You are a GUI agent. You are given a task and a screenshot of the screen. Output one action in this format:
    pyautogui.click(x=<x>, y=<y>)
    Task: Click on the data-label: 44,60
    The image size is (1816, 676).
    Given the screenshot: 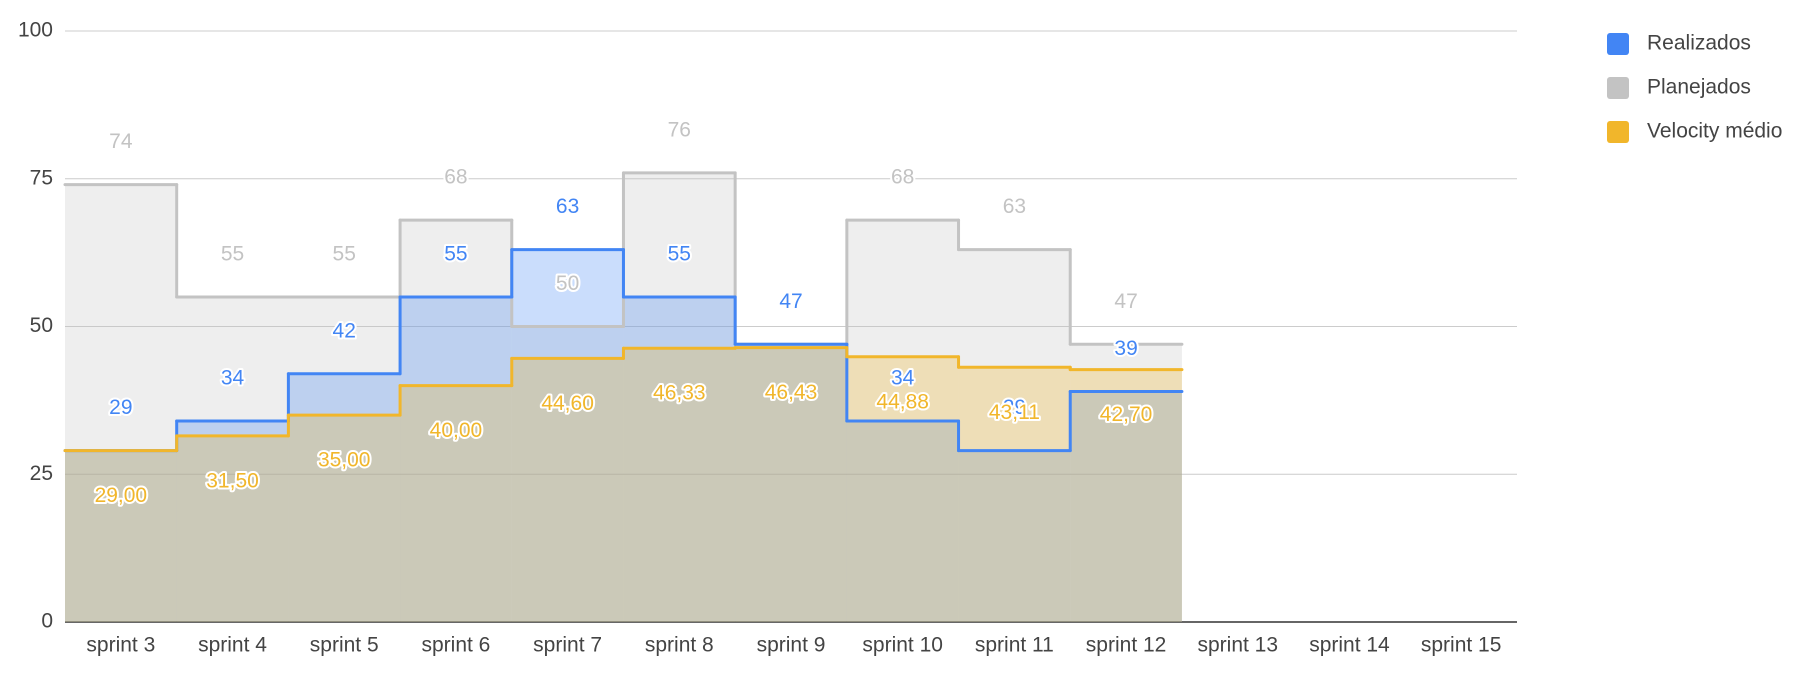 What is the action you would take?
    pyautogui.click(x=567, y=403)
    